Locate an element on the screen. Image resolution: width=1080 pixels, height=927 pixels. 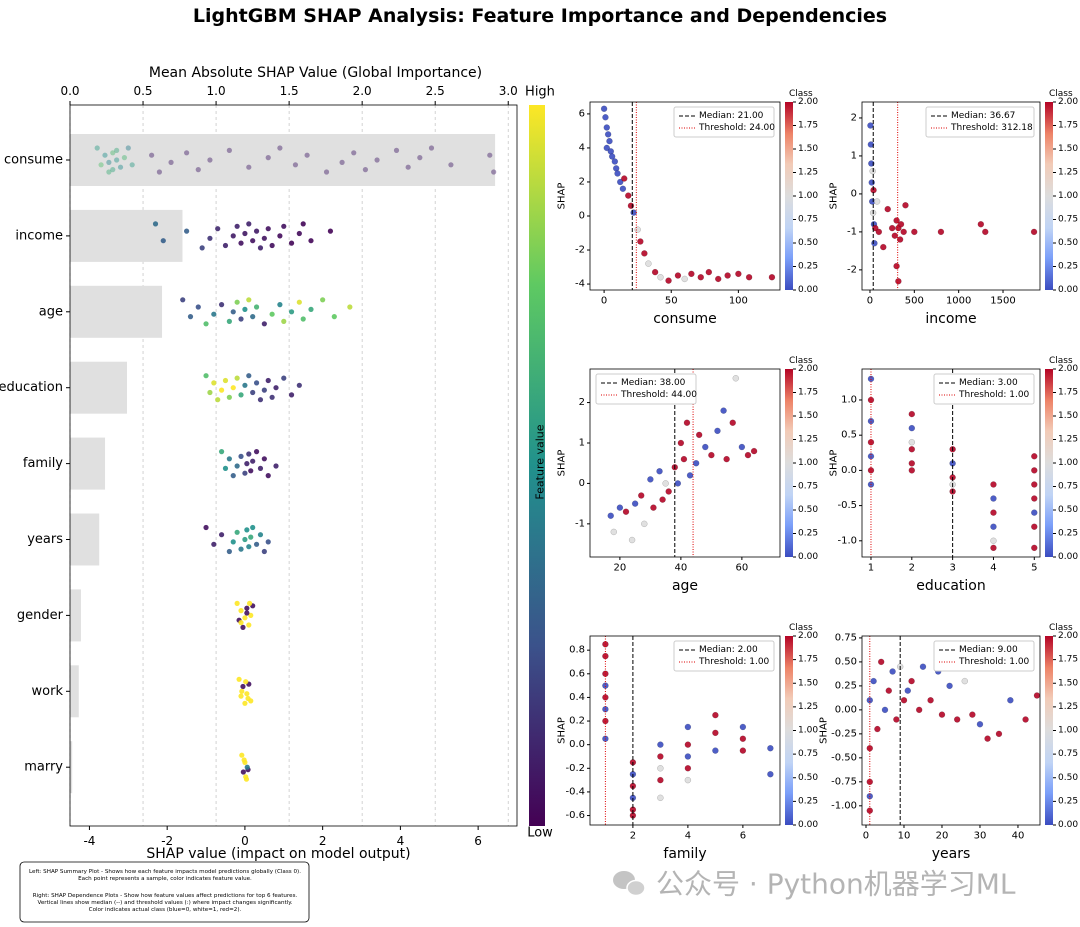
colorbar-tick-label: 0.00 is located at coordinates (808, 825).